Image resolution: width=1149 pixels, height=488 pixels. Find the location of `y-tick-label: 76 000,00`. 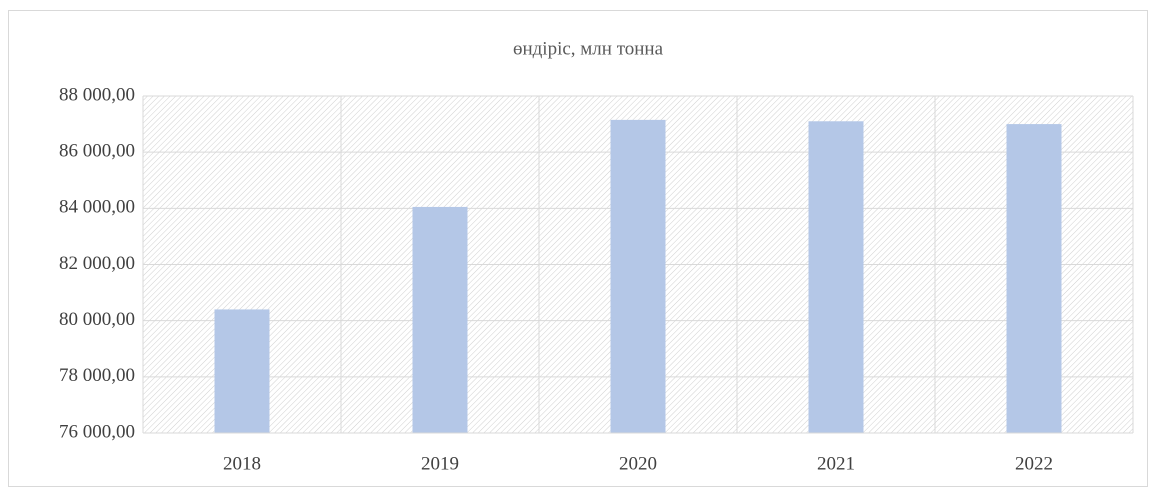

y-tick-label: 76 000,00 is located at coordinates (97, 431).